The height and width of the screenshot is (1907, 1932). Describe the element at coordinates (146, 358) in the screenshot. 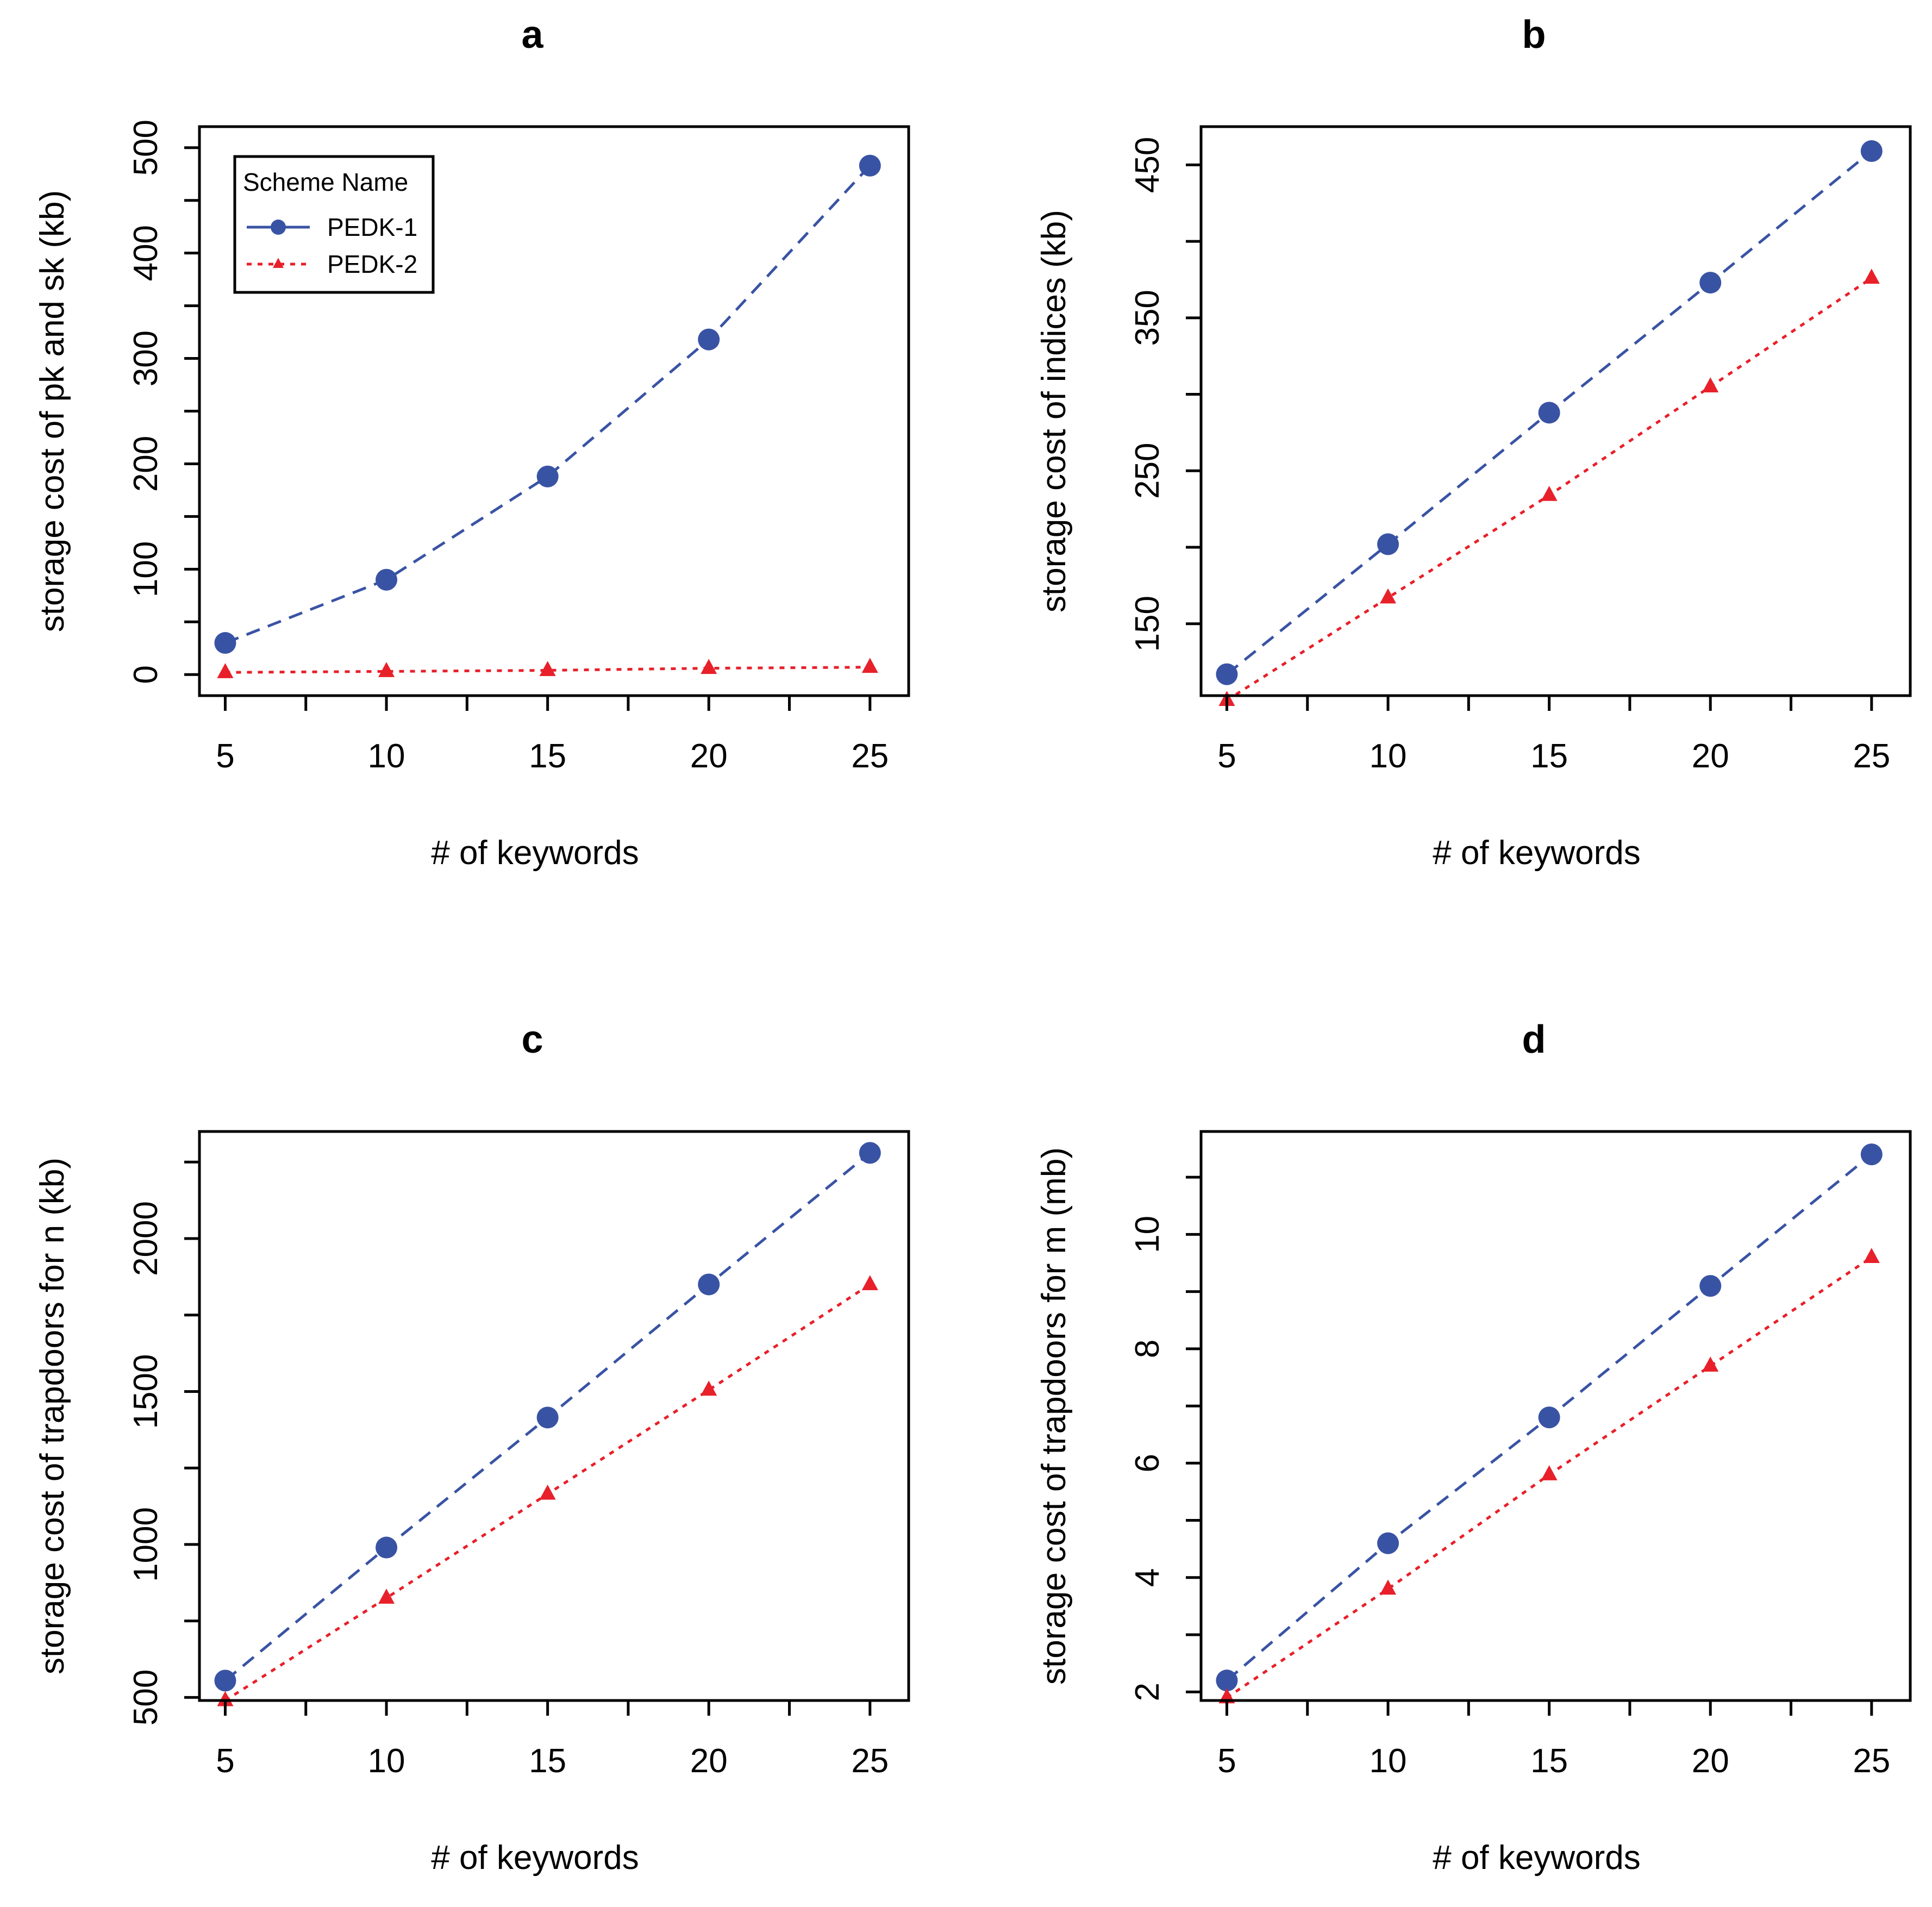

I see `y-tick-label: 300` at that location.